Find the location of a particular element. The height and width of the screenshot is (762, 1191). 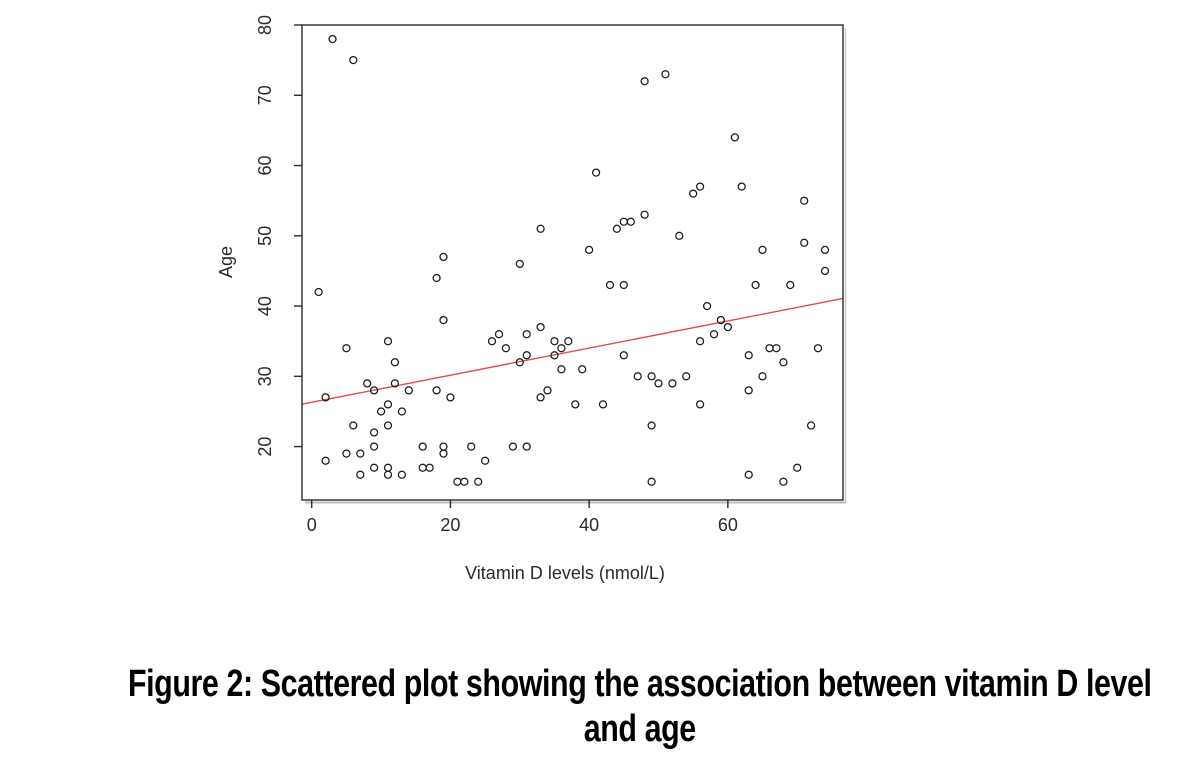

x-tick-label: 60 is located at coordinates (728, 525).